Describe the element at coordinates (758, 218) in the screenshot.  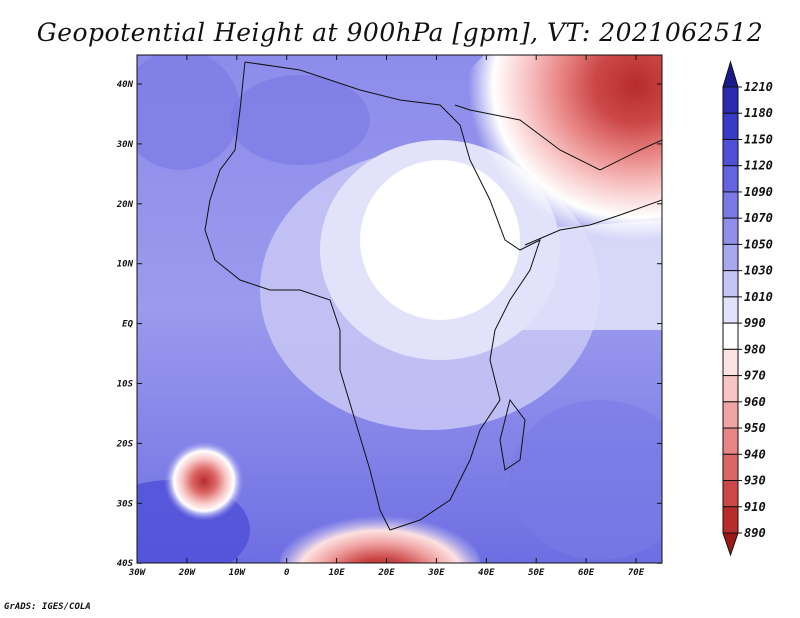
I see `colorbar-label: 1070` at that location.